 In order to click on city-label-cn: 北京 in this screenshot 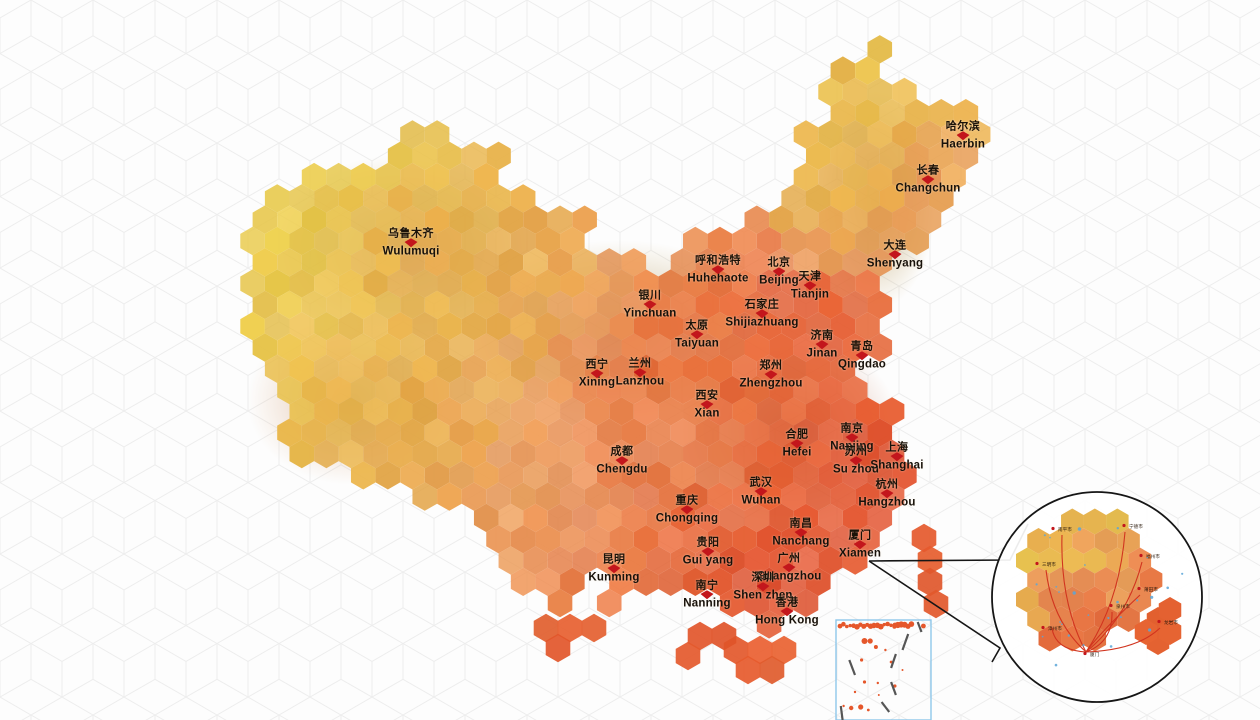, I will do `click(779, 262)`.